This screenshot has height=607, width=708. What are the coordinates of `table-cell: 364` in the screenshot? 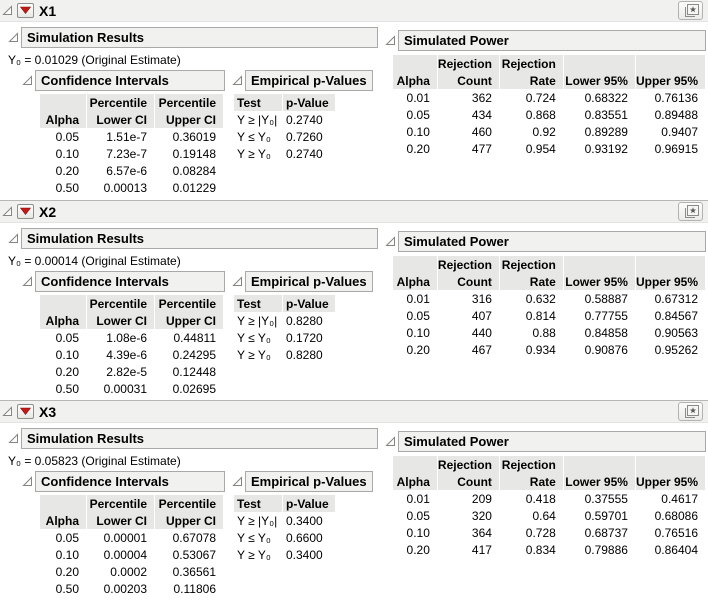 It's located at (481, 532).